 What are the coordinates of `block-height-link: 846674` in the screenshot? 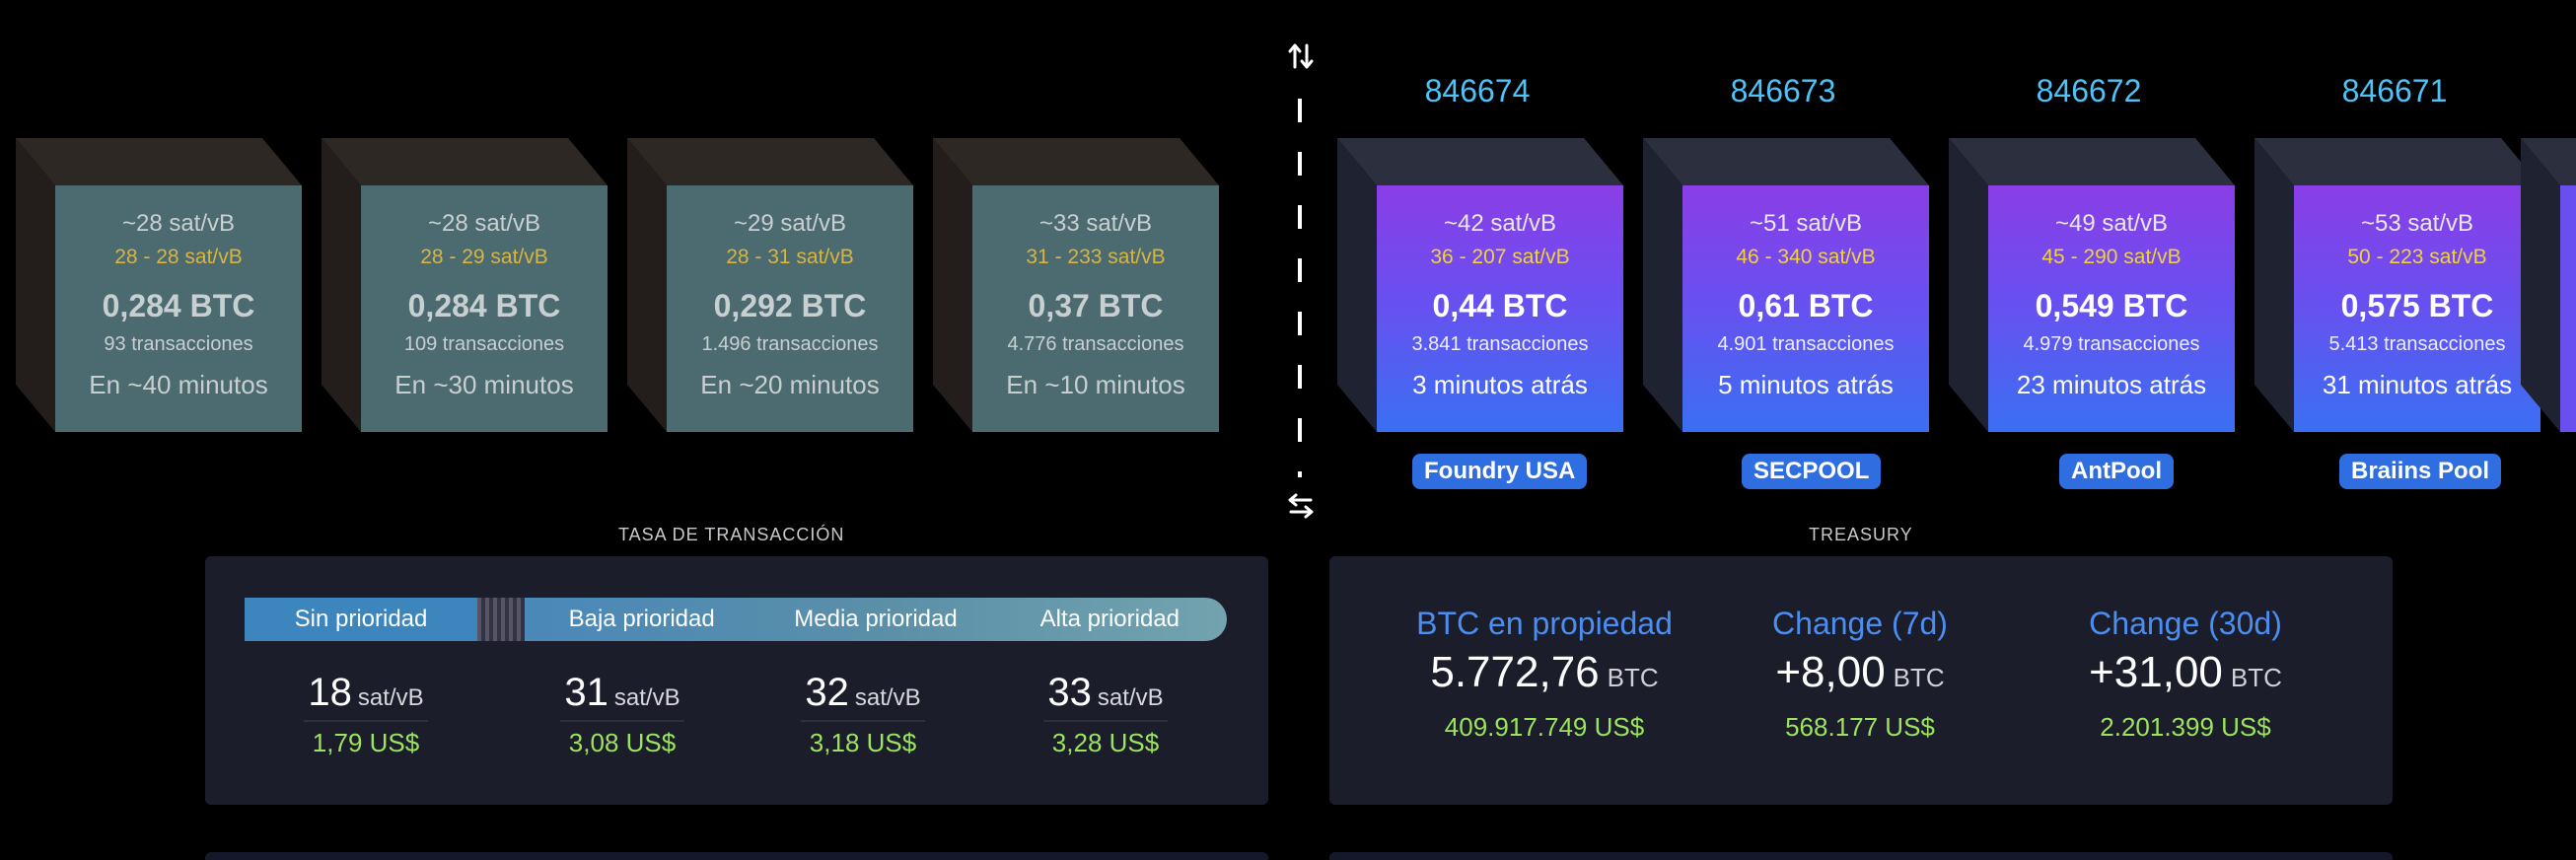 It's located at (1477, 90).